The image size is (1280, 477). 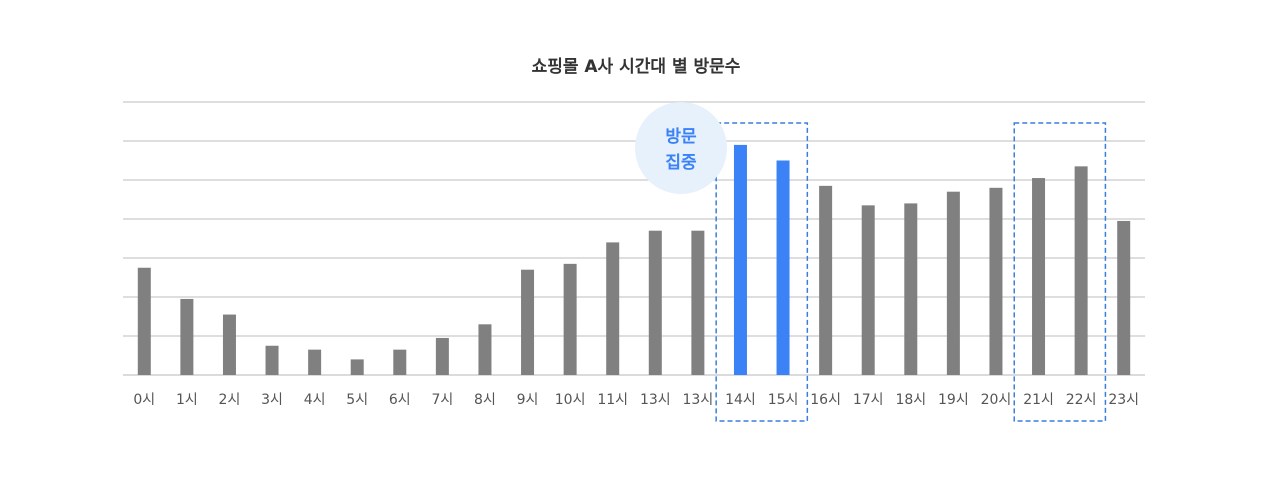 I want to click on x-tick-label: 3시, so click(x=272, y=400).